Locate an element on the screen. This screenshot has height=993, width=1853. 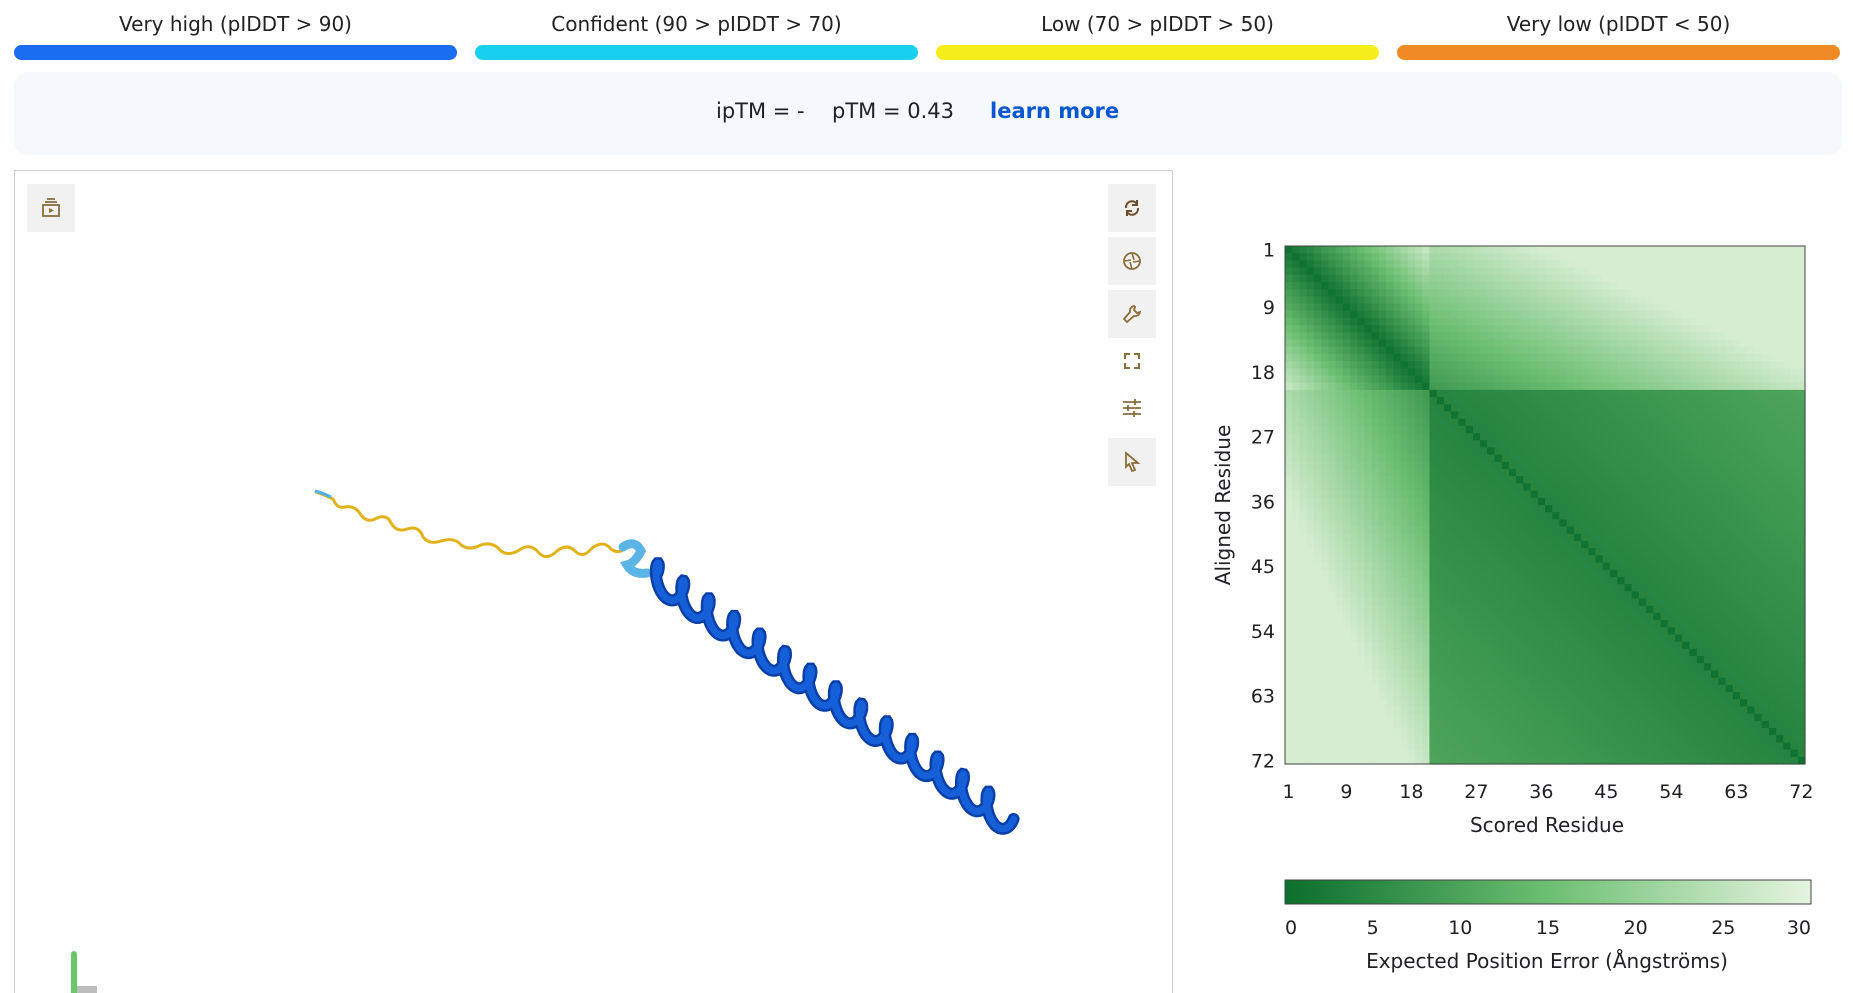
controls-button is located at coordinates (1132, 408).